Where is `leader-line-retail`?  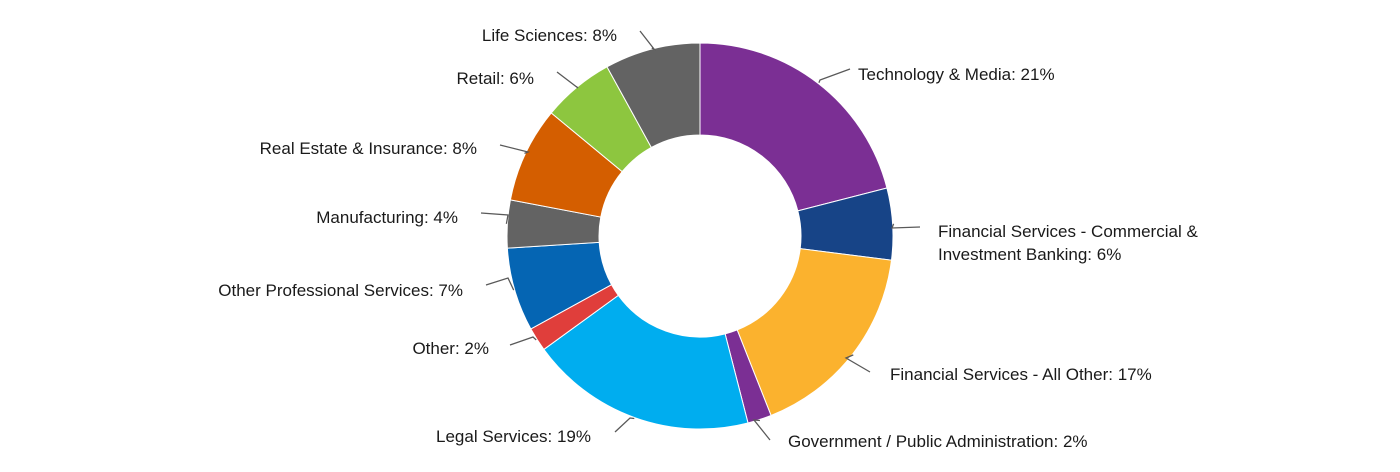
leader-line-retail is located at coordinates (567, 80).